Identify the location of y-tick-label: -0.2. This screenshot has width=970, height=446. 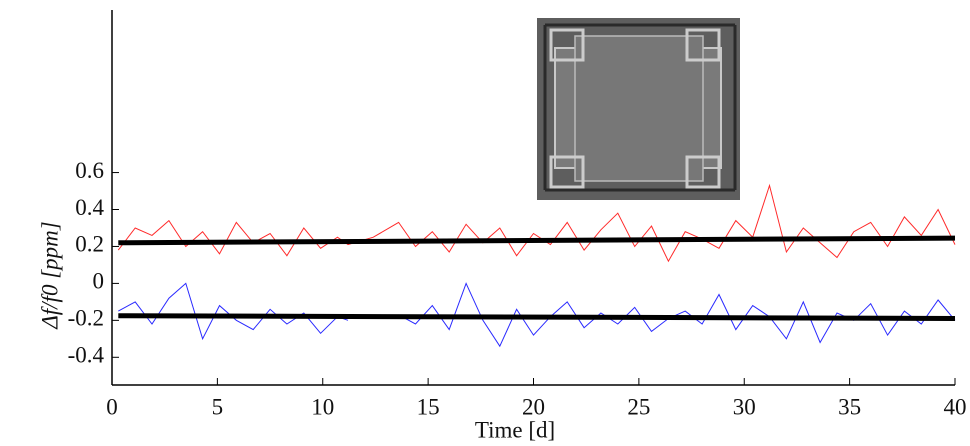
(86, 318).